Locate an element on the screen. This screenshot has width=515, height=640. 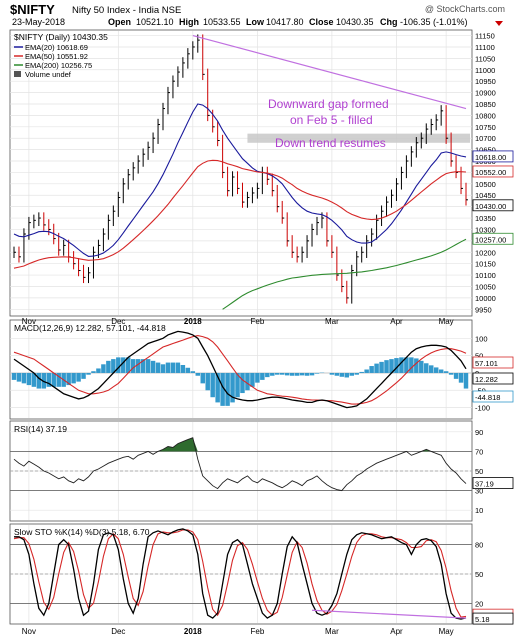
ema200-line is located at coordinates (344, 274).